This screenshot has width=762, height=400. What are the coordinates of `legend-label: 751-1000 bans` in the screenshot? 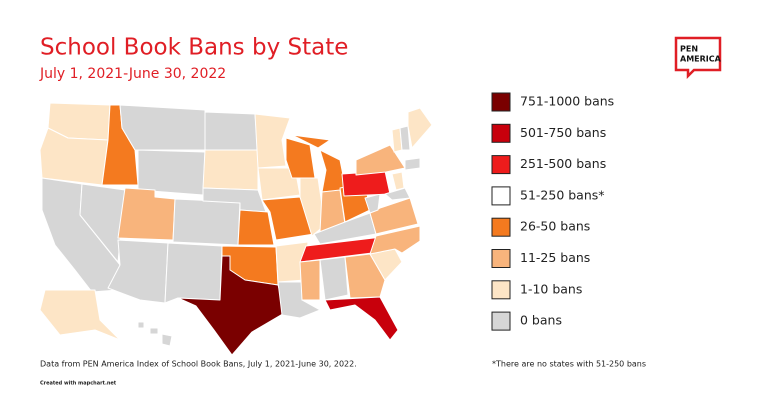 It's located at (567, 101).